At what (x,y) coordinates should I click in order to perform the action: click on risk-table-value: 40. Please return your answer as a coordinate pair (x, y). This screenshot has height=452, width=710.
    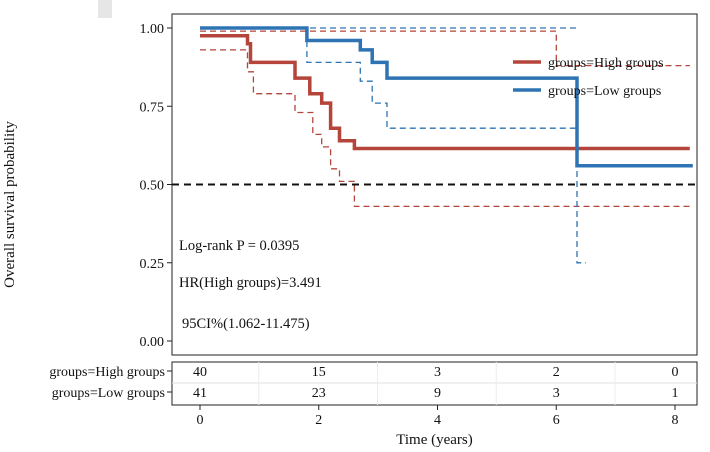
    Looking at the image, I should click on (200, 372).